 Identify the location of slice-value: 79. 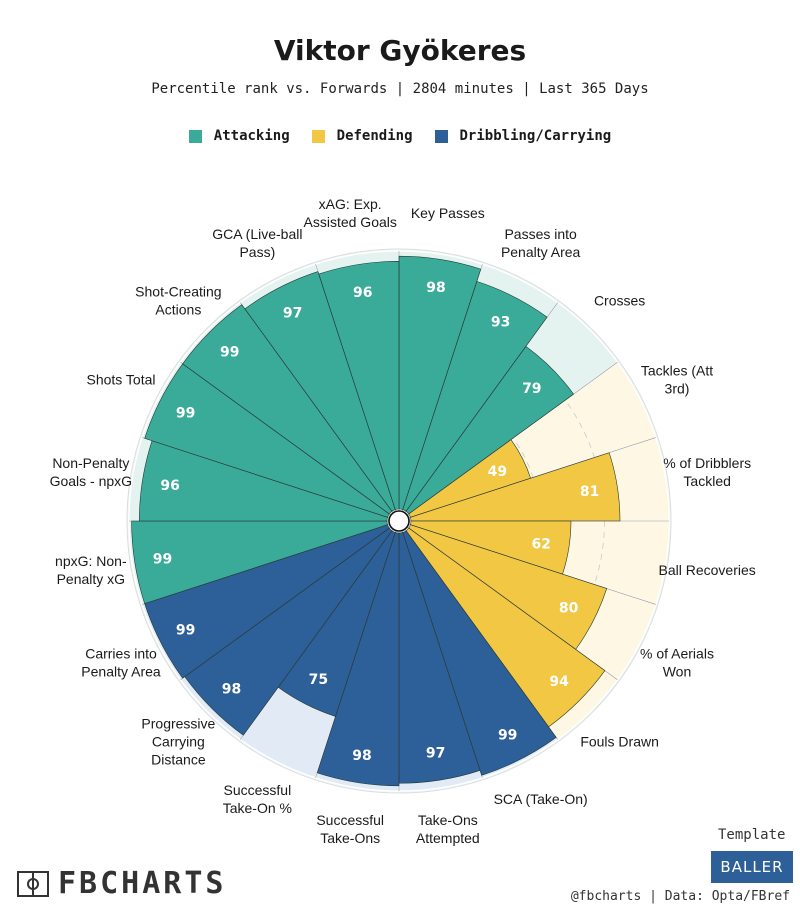
(531, 389).